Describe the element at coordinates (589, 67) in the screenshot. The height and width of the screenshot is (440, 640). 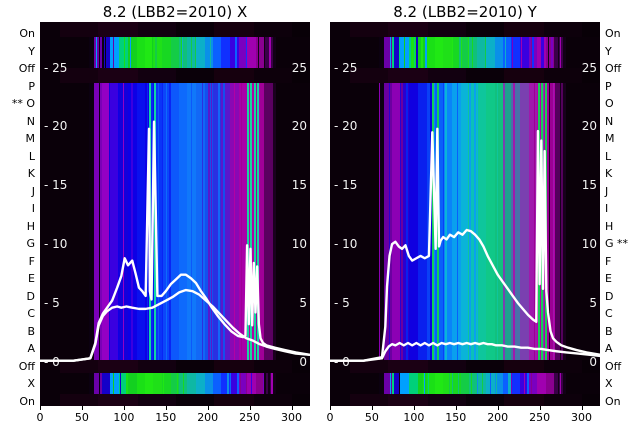
I see `y-tick-label-right-25: 25` at that location.